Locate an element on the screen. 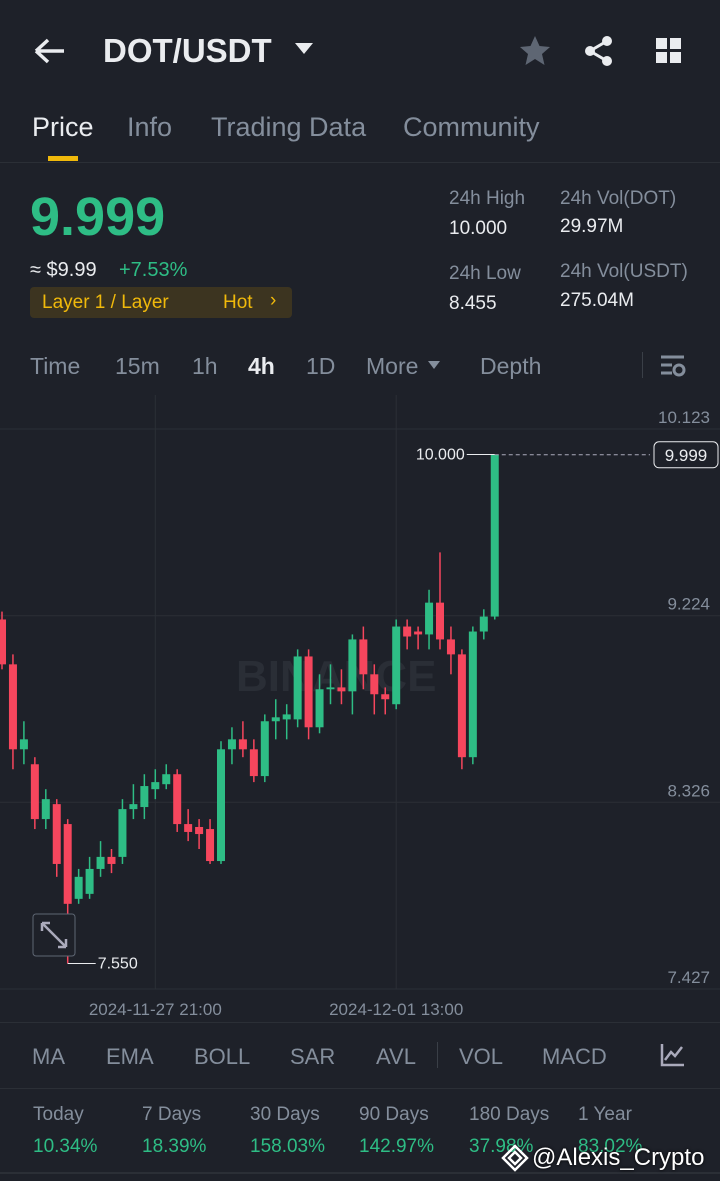 The width and height of the screenshot is (720, 1181). stat-value: 8.455 is located at coordinates (473, 303).